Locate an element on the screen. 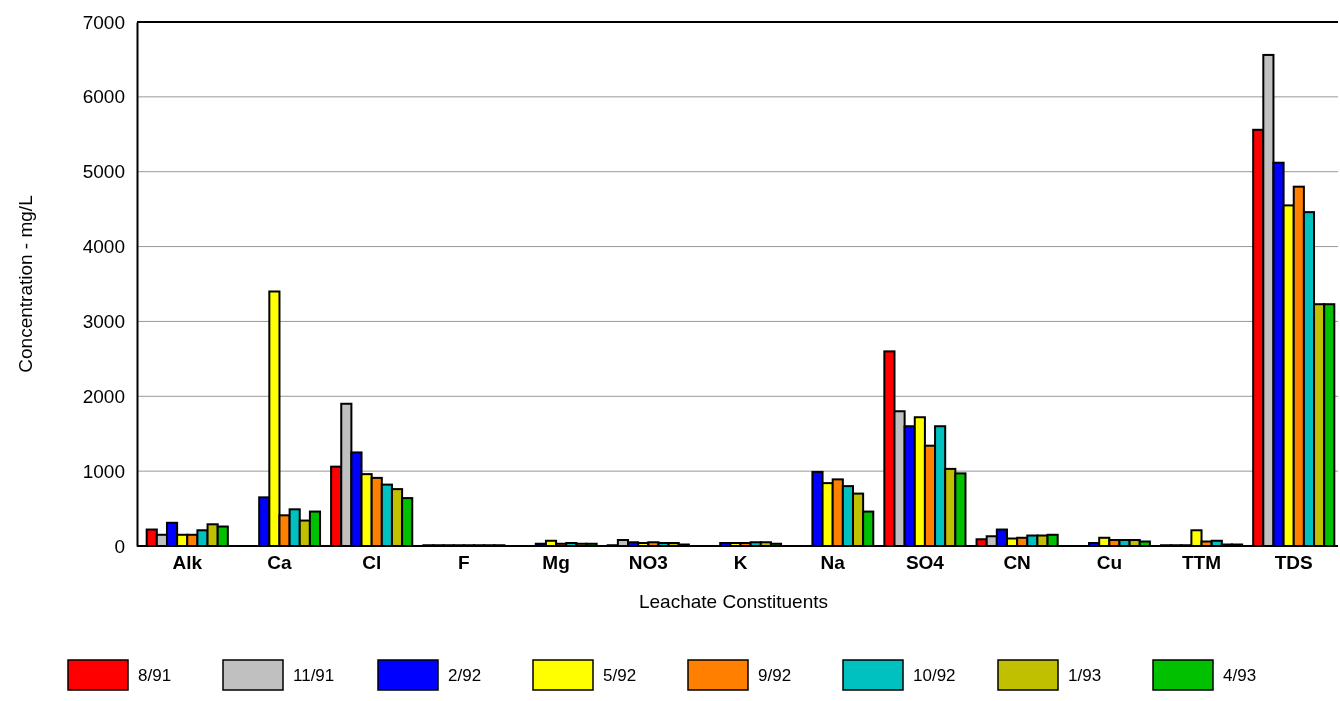 This screenshot has width=1340, height=701. x-tick-label: TTM is located at coordinates (1202, 563).